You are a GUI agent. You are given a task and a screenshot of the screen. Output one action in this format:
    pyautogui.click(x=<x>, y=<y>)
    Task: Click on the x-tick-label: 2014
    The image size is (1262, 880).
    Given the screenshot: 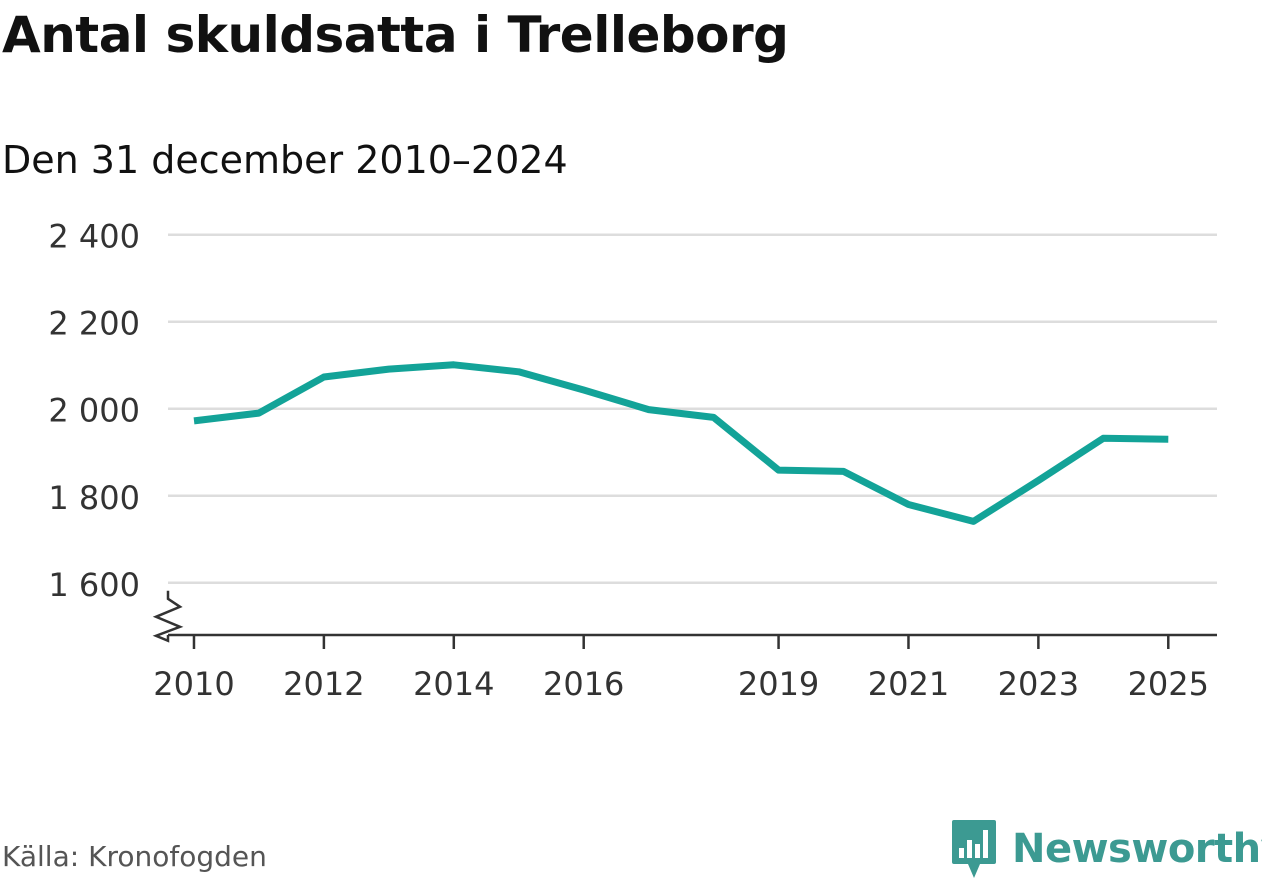 What is the action you would take?
    pyautogui.click(x=453, y=684)
    